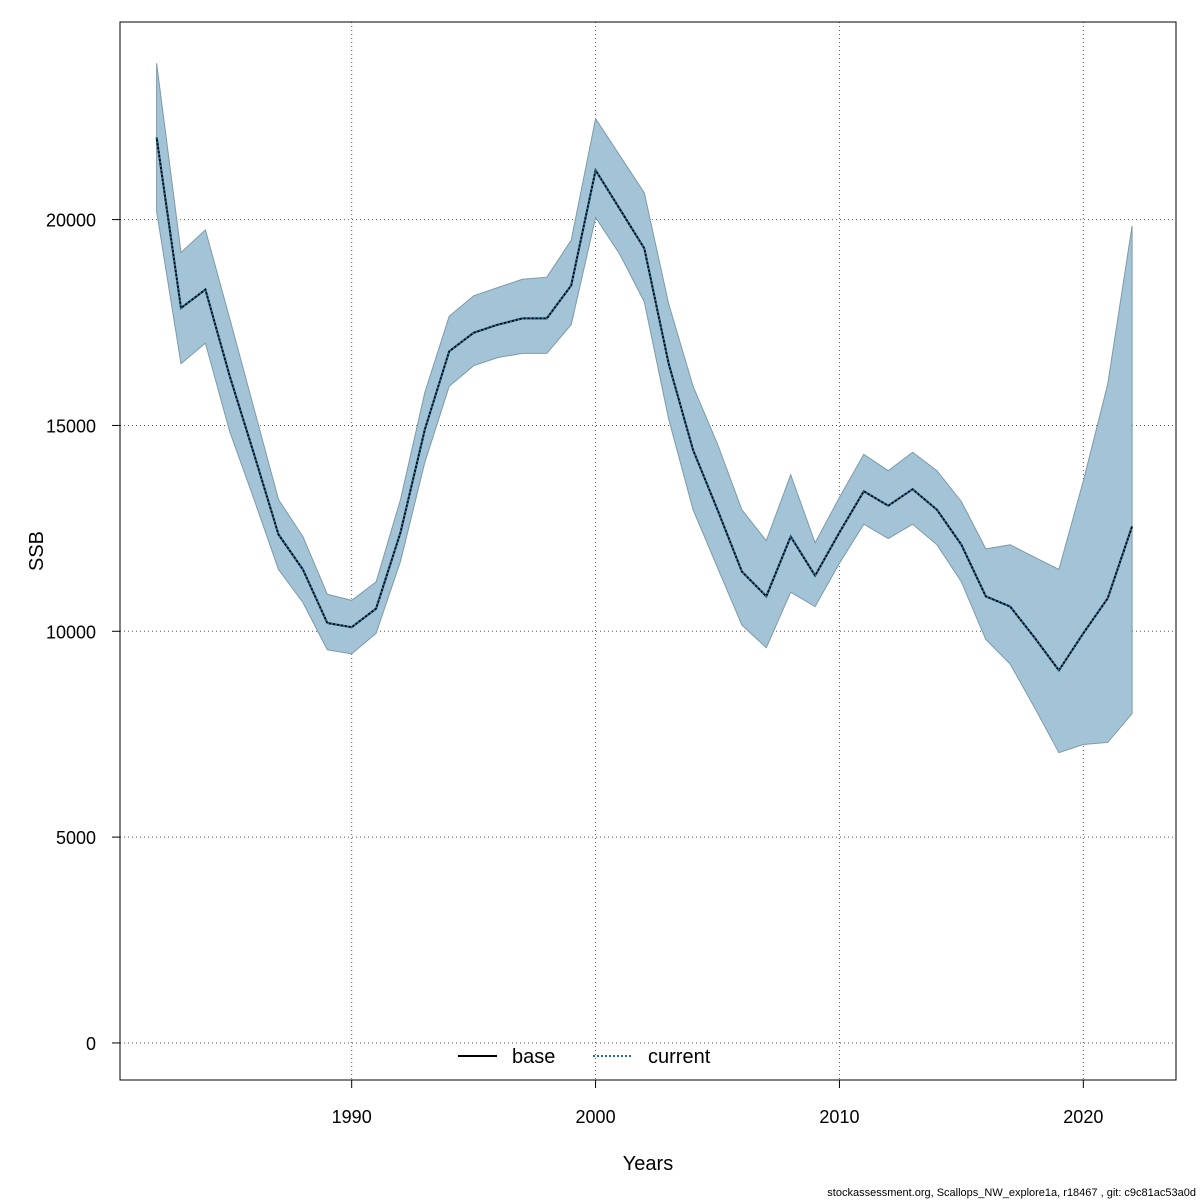 This screenshot has width=1200, height=1200. Describe the element at coordinates (71, 632) in the screenshot. I see `y-tick-label: 10000` at that location.